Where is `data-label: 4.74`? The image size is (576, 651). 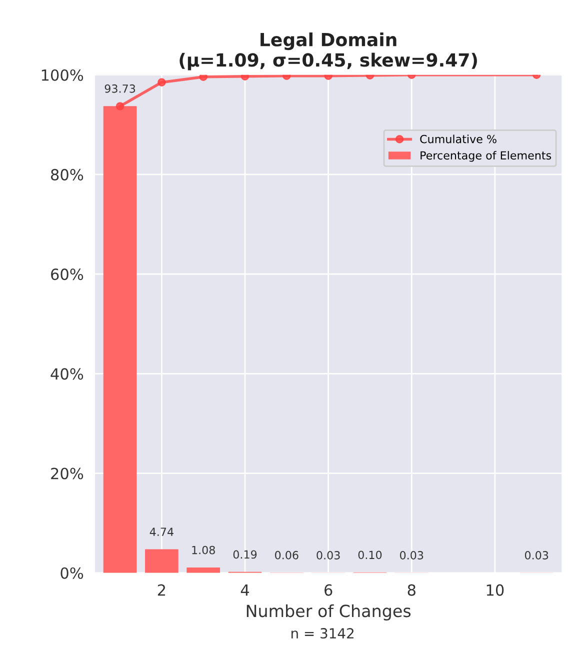
data-label: 4.74 is located at coordinates (162, 532).